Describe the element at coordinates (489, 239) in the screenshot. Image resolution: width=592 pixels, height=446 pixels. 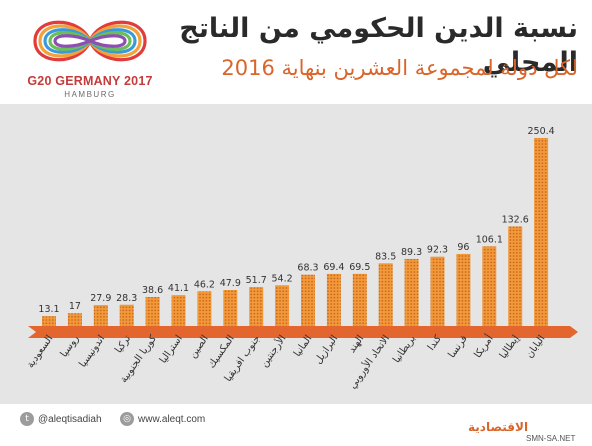
I see `value-label: 106.1` at that location.